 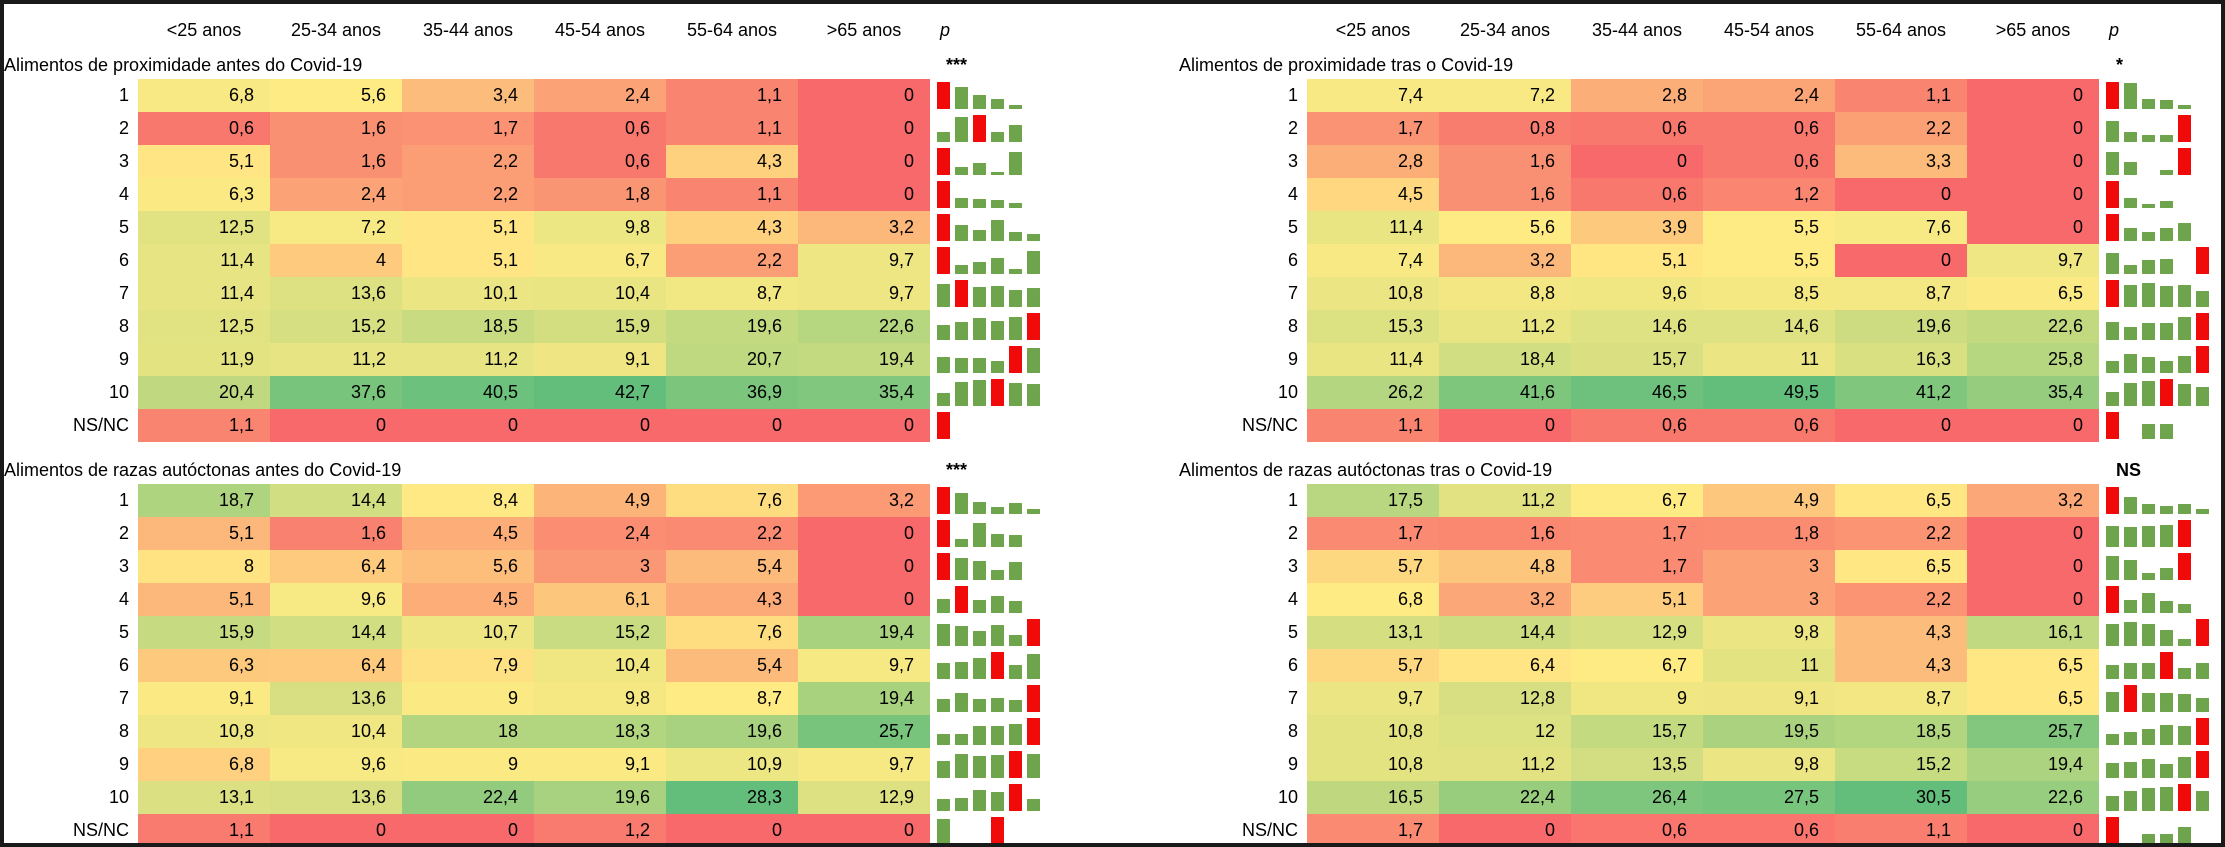 What do you see at coordinates (945, 29) in the screenshot?
I see `p-value-column-header: p` at bounding box center [945, 29].